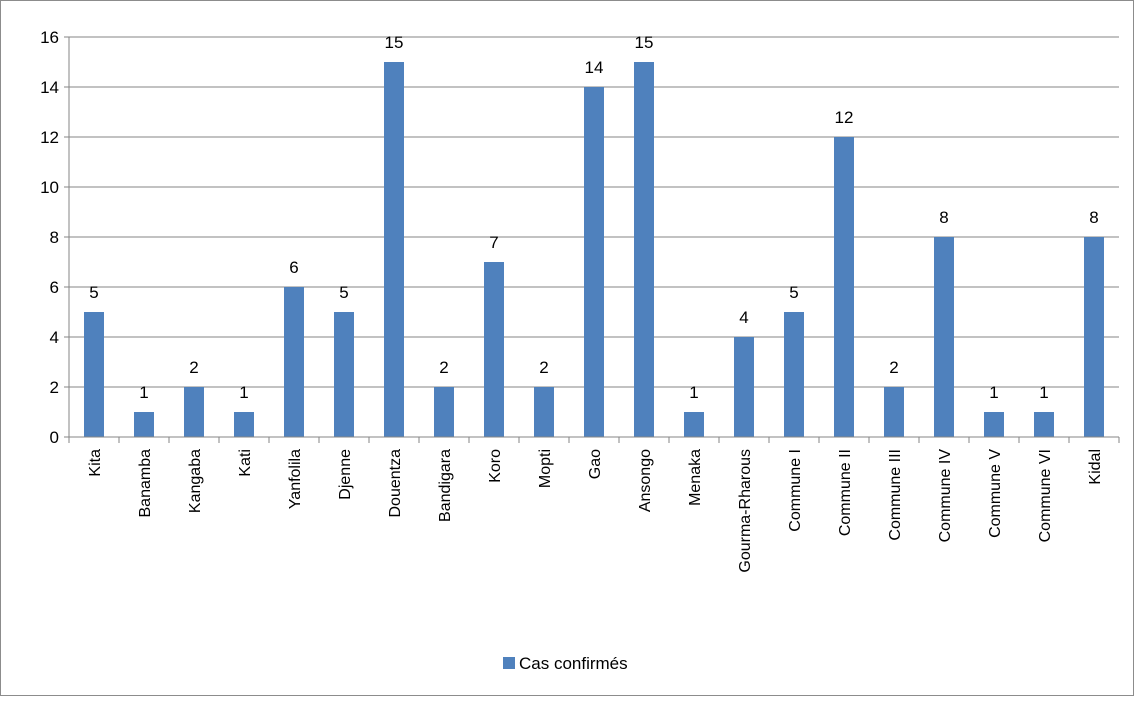 The width and height of the screenshot is (1136, 702). Describe the element at coordinates (573, 663) in the screenshot. I see `legend-label: Cas confirmés` at that location.